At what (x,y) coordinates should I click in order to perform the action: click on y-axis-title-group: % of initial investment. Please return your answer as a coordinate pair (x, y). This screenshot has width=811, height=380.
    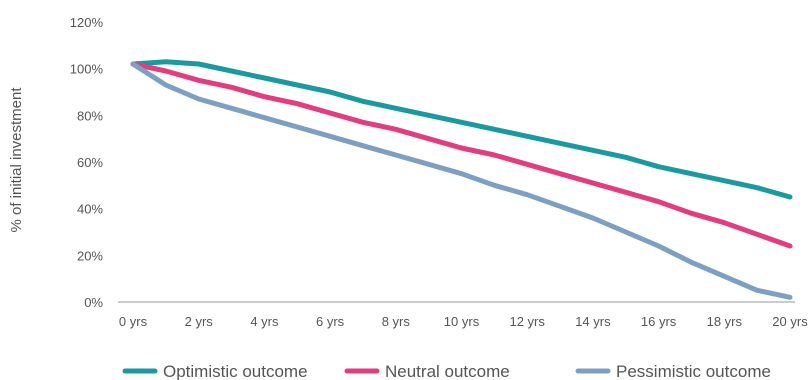
    Looking at the image, I should click on (16, 160).